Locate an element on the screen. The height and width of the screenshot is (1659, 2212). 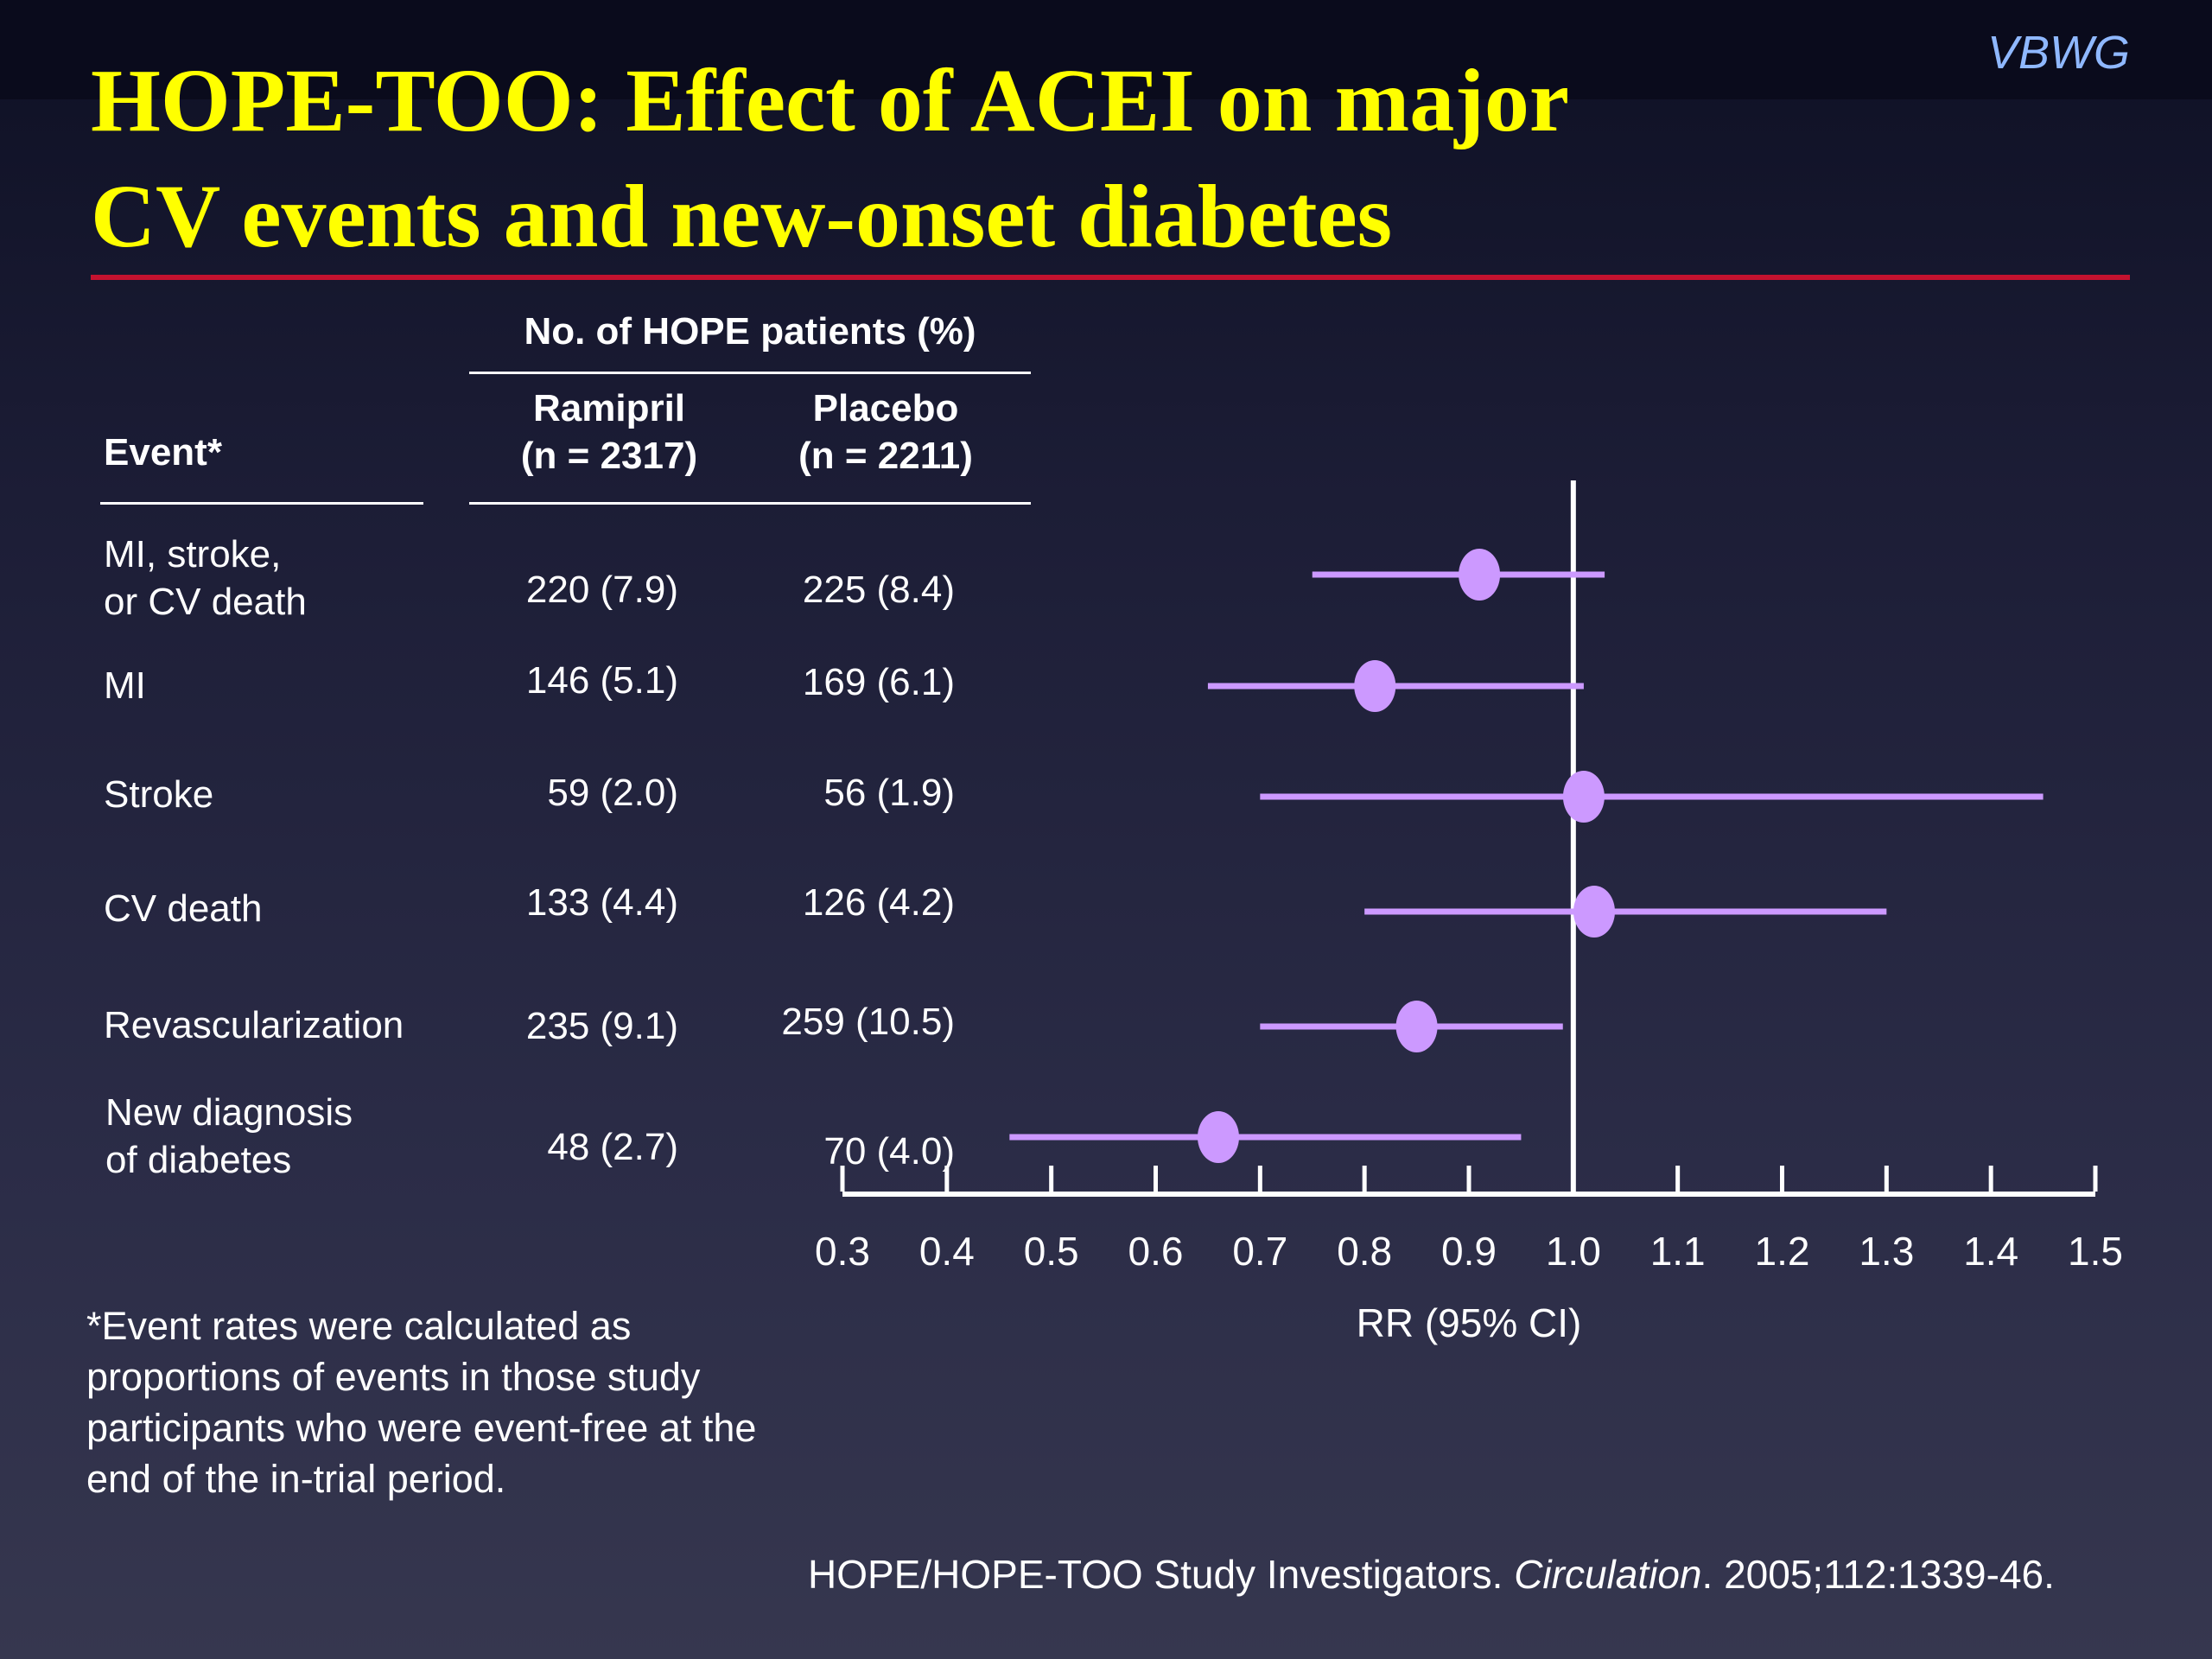
citation-authors: HOPE/HOPE-TOO Study Investigators. is located at coordinates (1161, 1574).